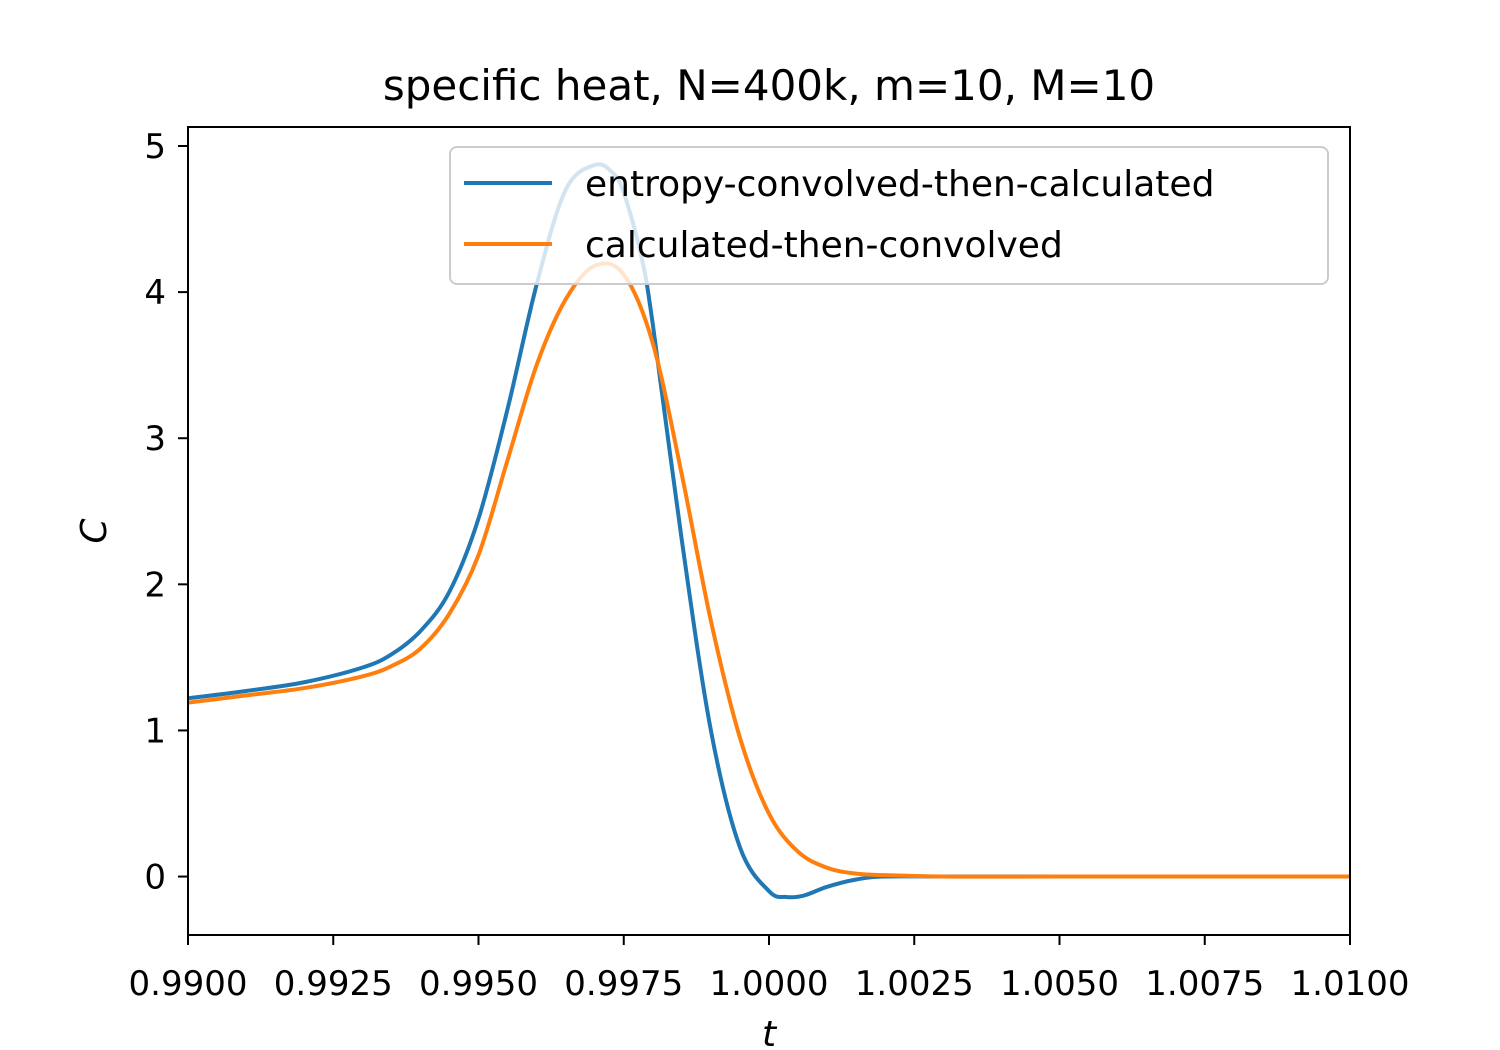 The height and width of the screenshot is (1050, 1500). I want to click on y-tick-label: 1, so click(155, 731).